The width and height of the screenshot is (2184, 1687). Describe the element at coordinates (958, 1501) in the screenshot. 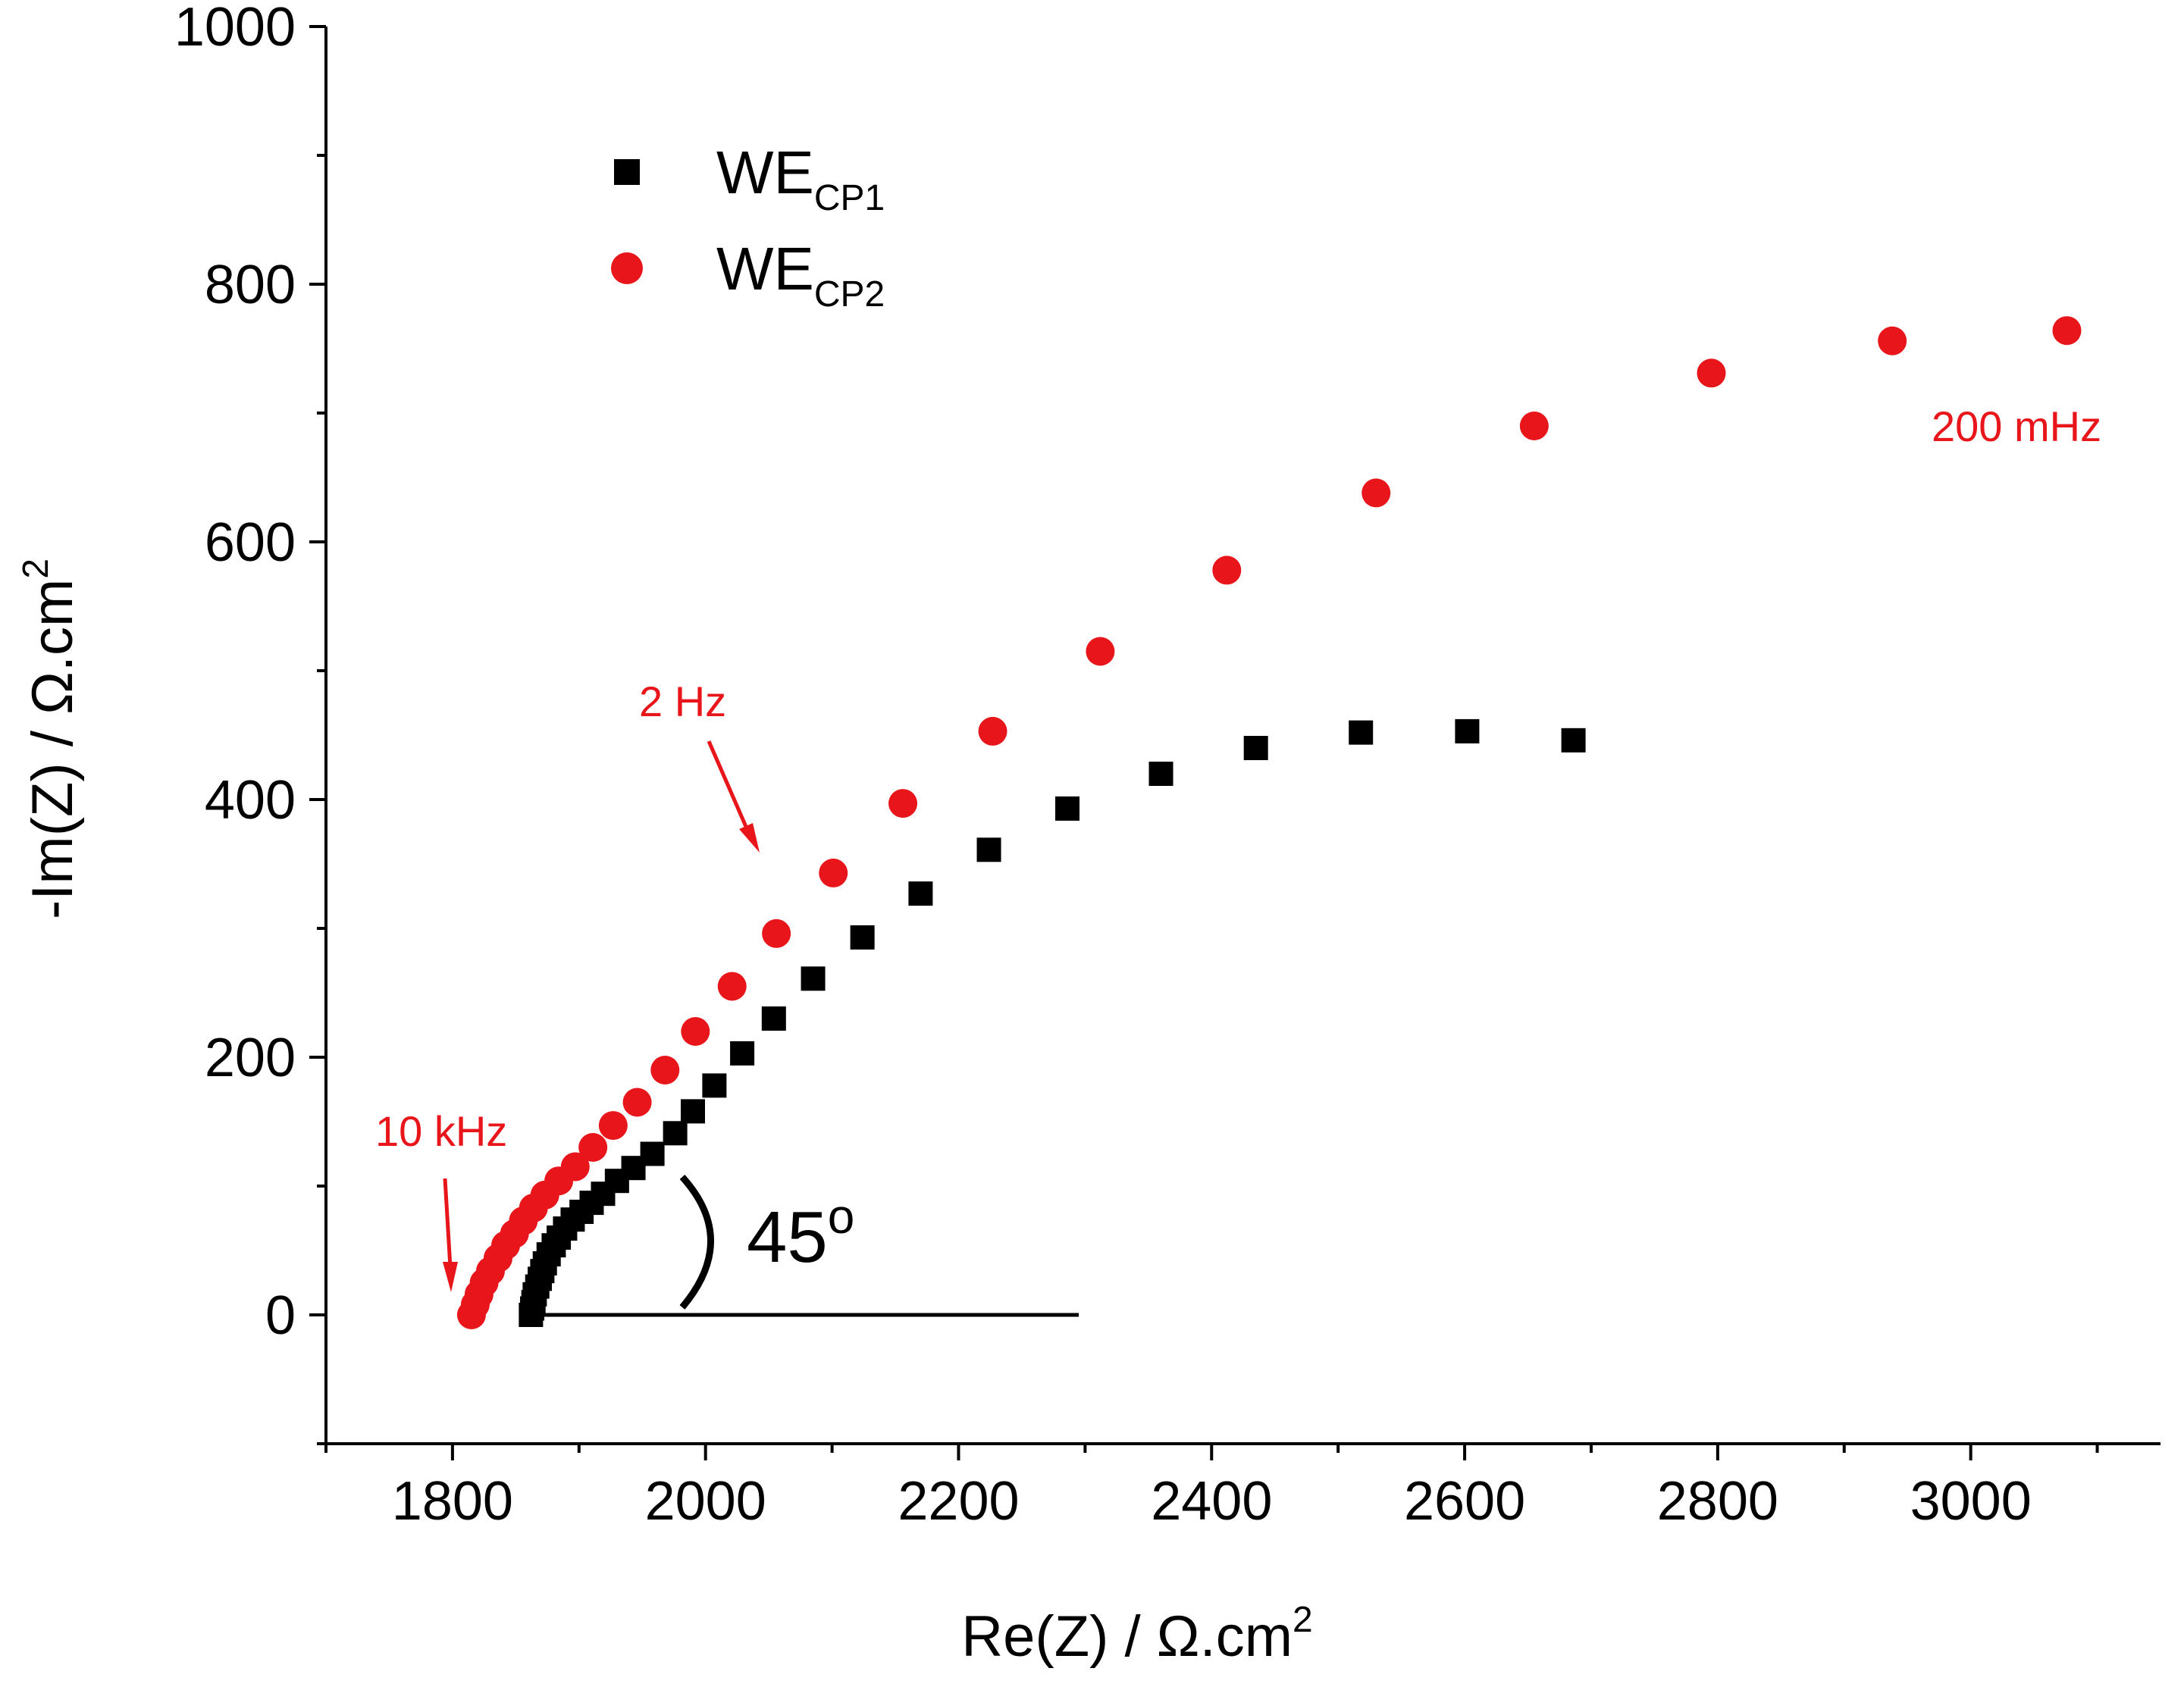

I see `x-tick-label: 2200` at that location.